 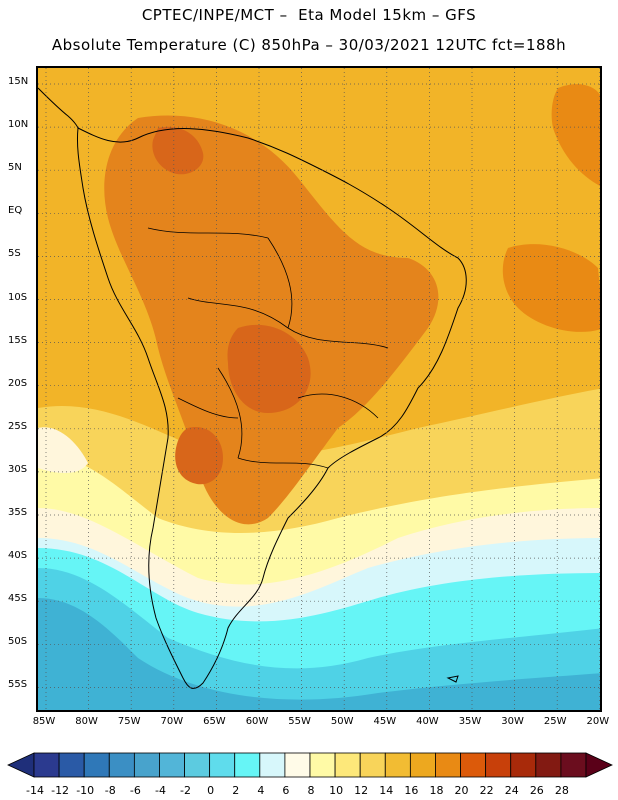 What do you see at coordinates (44, 721) in the screenshot?
I see `lon-label: 85W` at bounding box center [44, 721].